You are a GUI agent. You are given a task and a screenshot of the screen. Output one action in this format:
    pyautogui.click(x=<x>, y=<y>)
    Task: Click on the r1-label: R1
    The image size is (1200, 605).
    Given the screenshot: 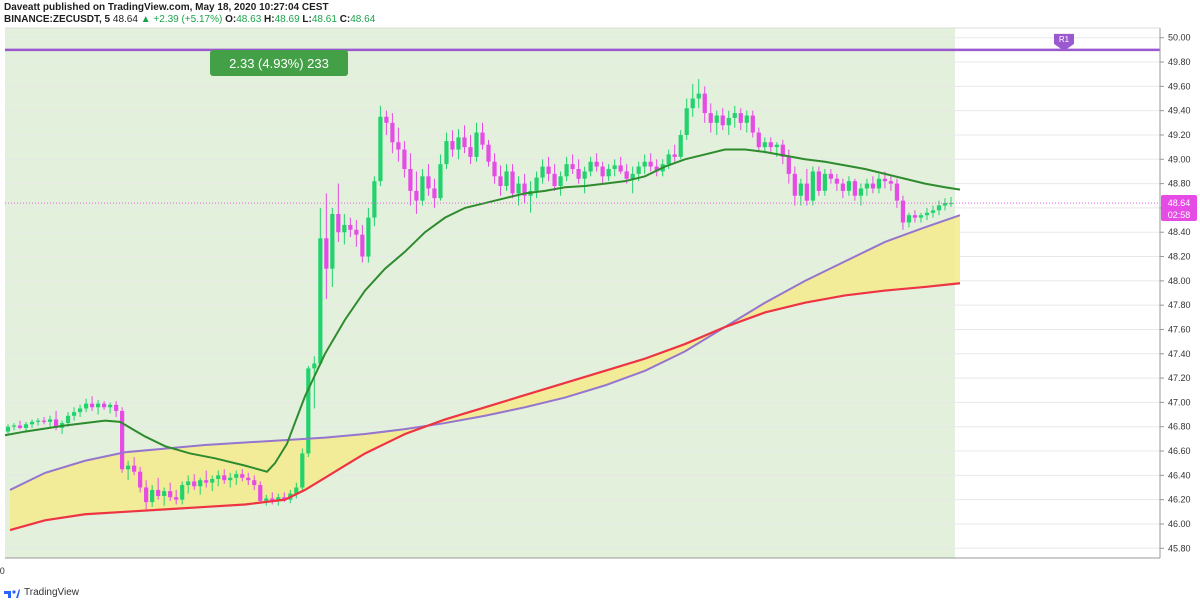 What is the action you would take?
    pyautogui.click(x=1064, y=39)
    